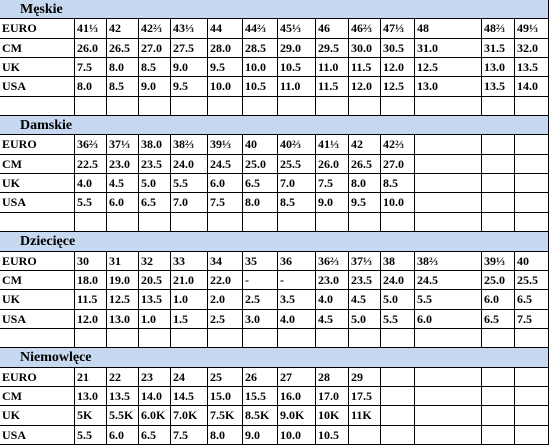 Image resolution: width=549 pixels, height=445 pixels. I want to click on size-value: 25, so click(225, 377).